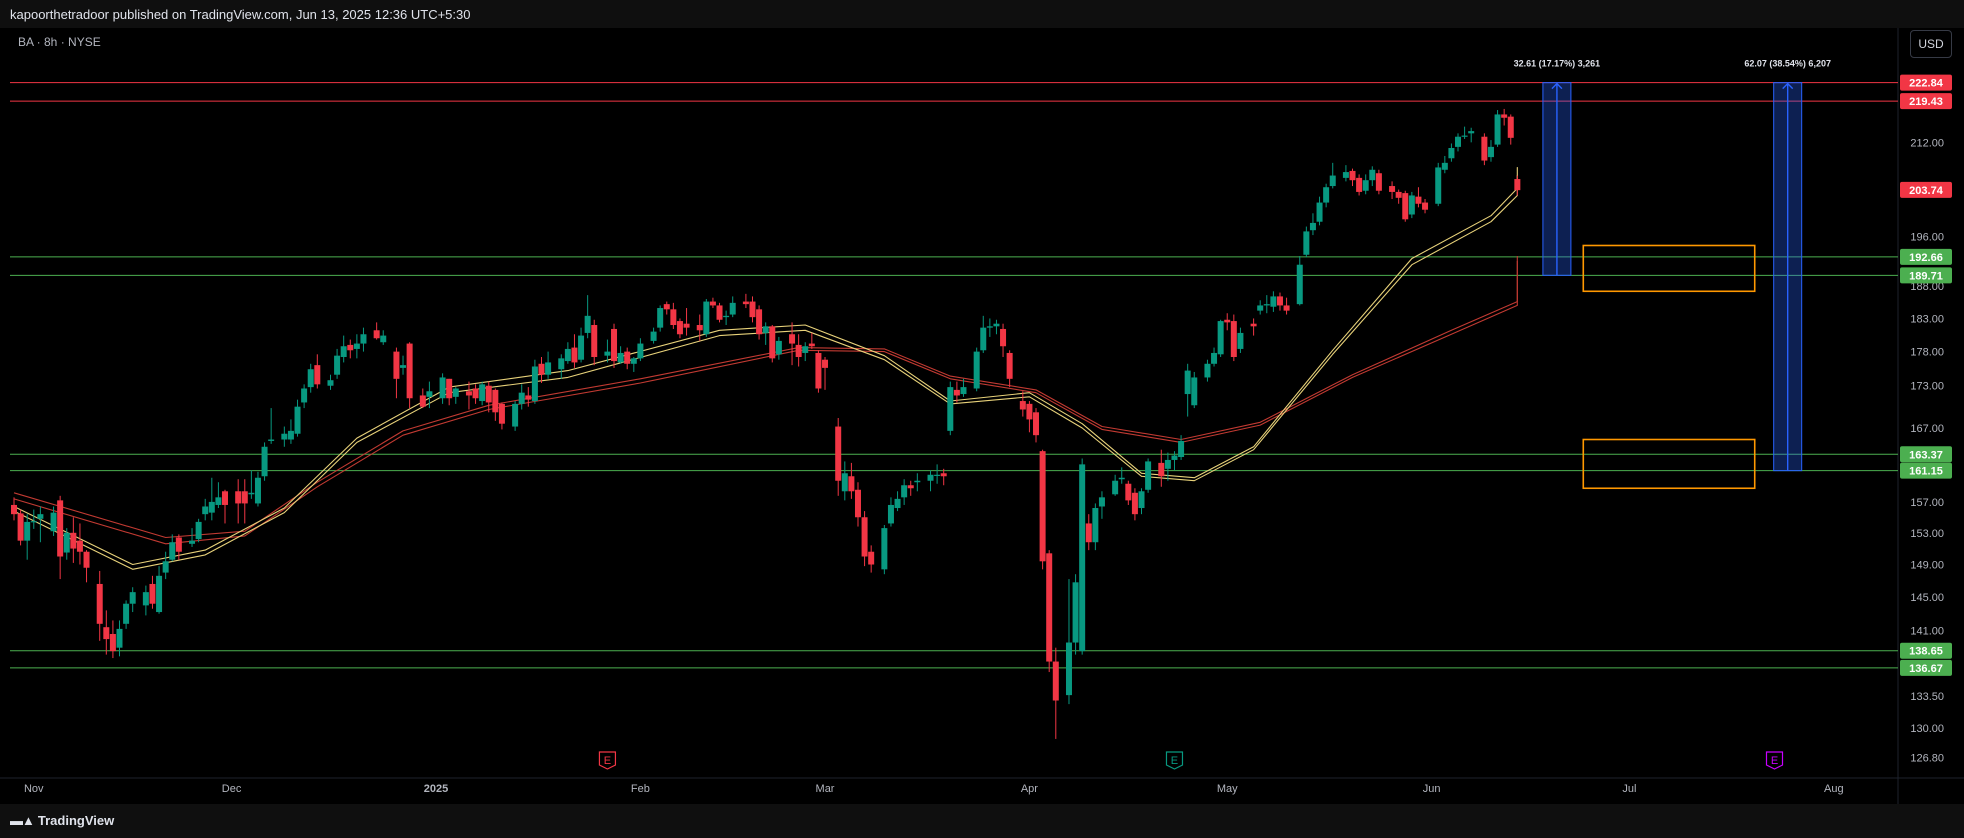 The width and height of the screenshot is (1964, 838). I want to click on level-price-tag-label: 192.66, so click(1926, 258).